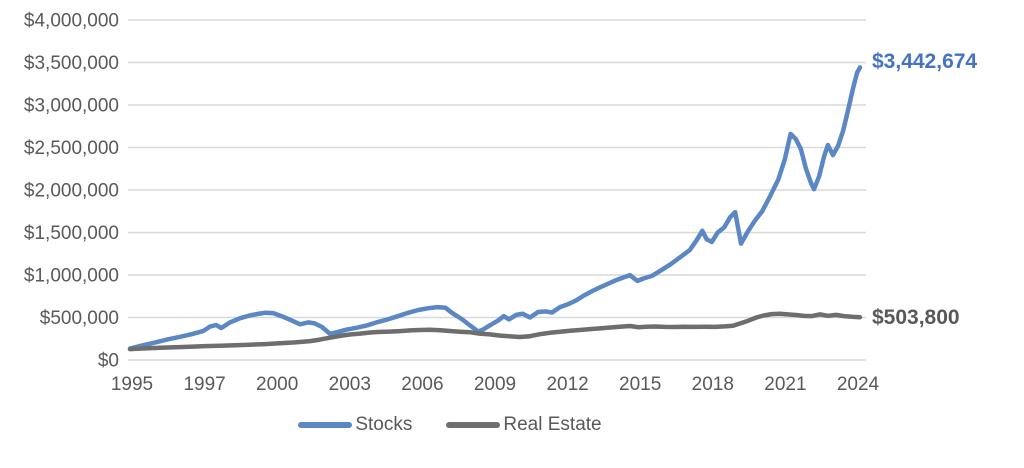 The height and width of the screenshot is (468, 1024). I want to click on stocks-line-swatch-icon, so click(325, 425).